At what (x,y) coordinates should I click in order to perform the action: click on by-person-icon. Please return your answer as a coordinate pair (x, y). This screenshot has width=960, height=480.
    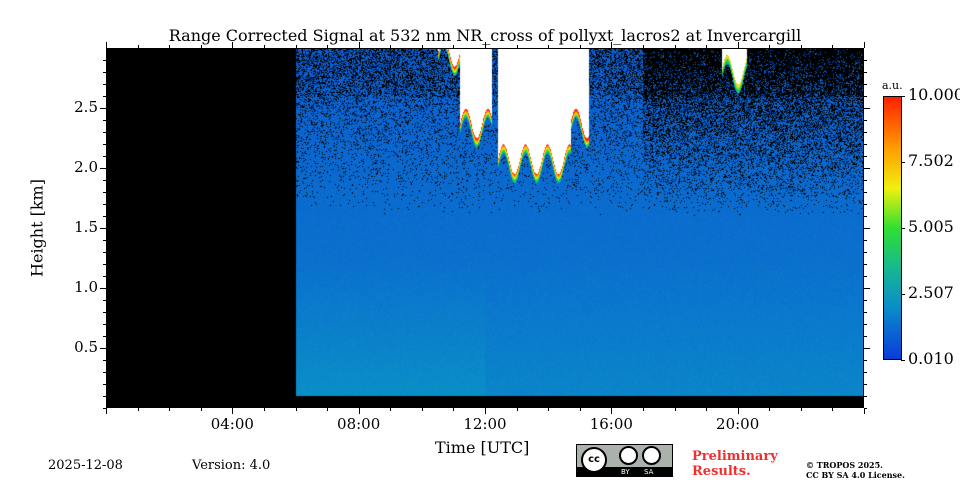
    Looking at the image, I should click on (628, 455).